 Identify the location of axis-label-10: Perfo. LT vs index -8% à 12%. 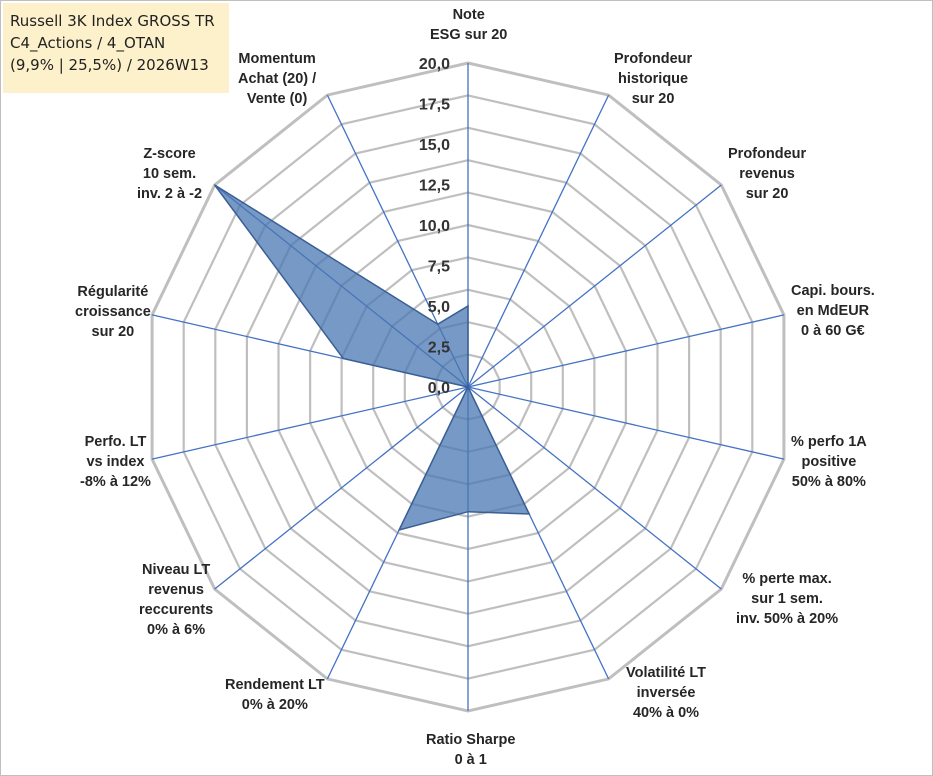
(115, 462).